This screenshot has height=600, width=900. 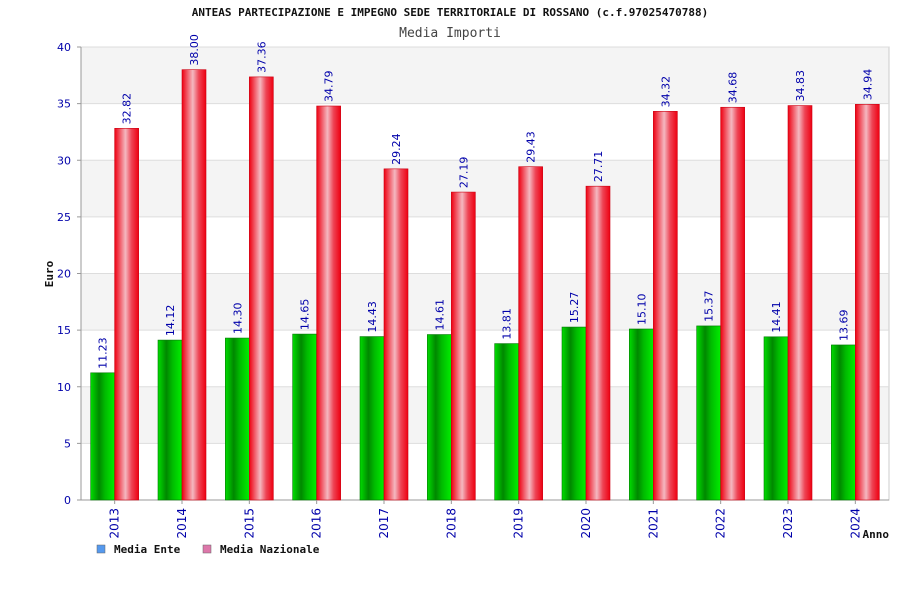 What do you see at coordinates (855, 523) in the screenshot?
I see `x-tick-label: 2024` at bounding box center [855, 523].